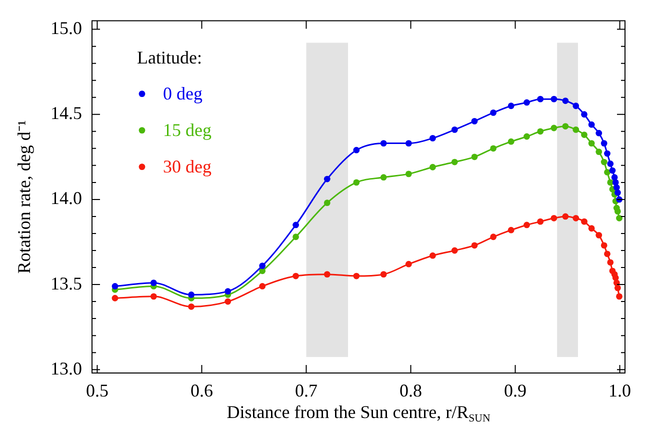 The image size is (651, 433). What do you see at coordinates (620, 390) in the screenshot?
I see `x-tick-label: 1.0` at bounding box center [620, 390].